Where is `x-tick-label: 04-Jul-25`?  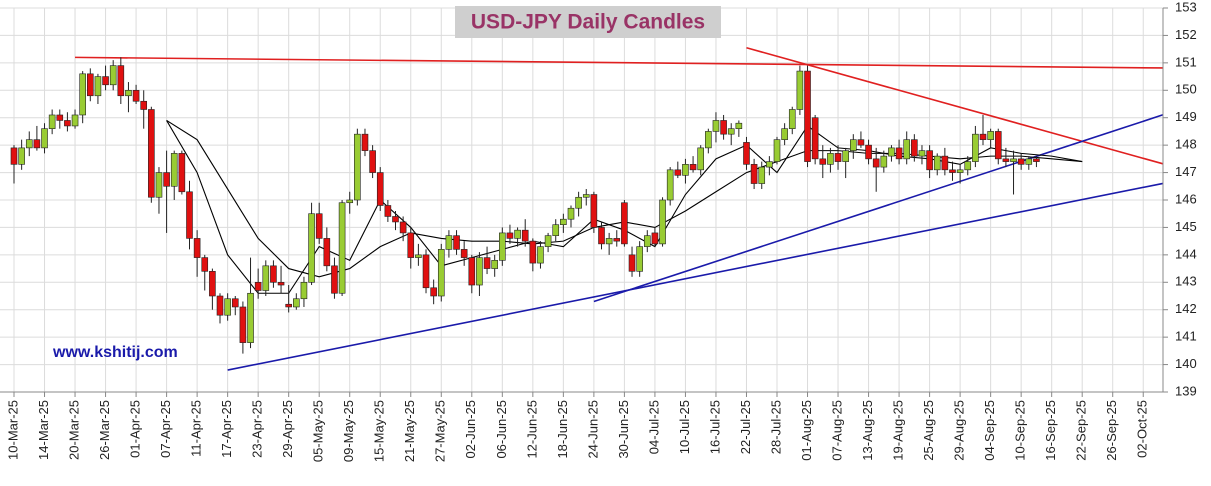
x-tick-label: 04-Jul-25 is located at coordinates (653, 427).